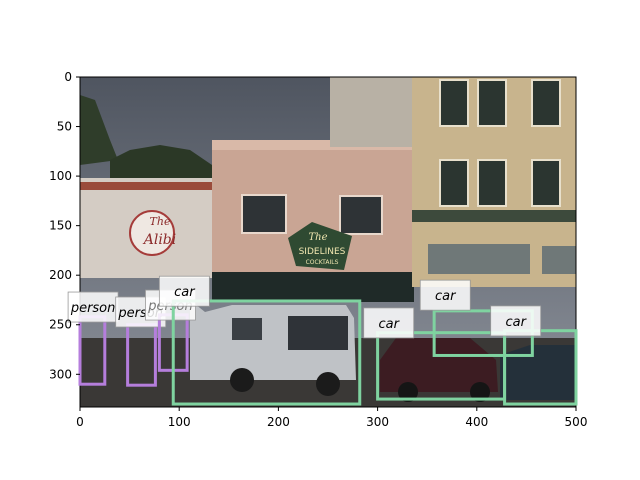  Describe the element at coordinates (331, 418) in the screenshot. I see `x-axis: 0 100 200 300 400 500` at that location.